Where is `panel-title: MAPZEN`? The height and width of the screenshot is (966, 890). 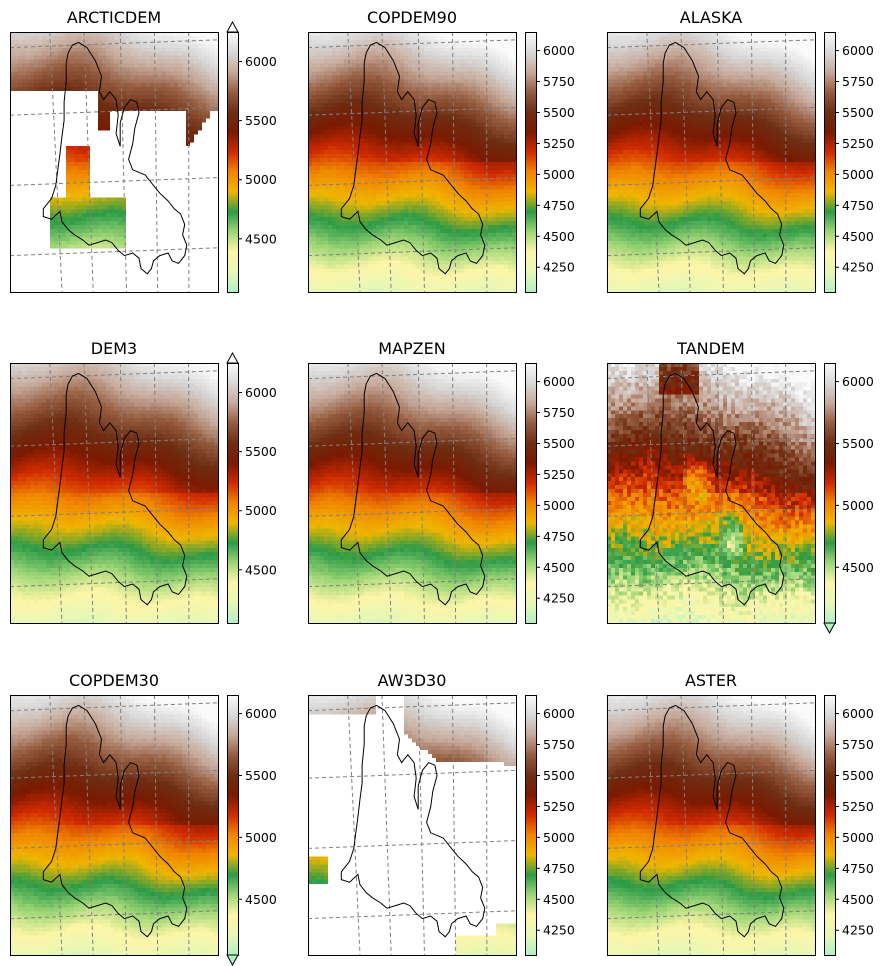 panel-title: MAPZEN is located at coordinates (411, 348).